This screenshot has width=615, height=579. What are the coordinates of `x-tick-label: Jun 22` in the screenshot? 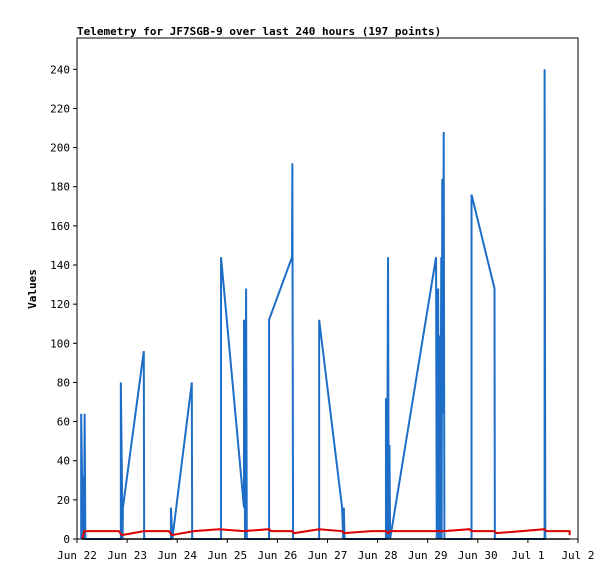 It's located at (77, 555).